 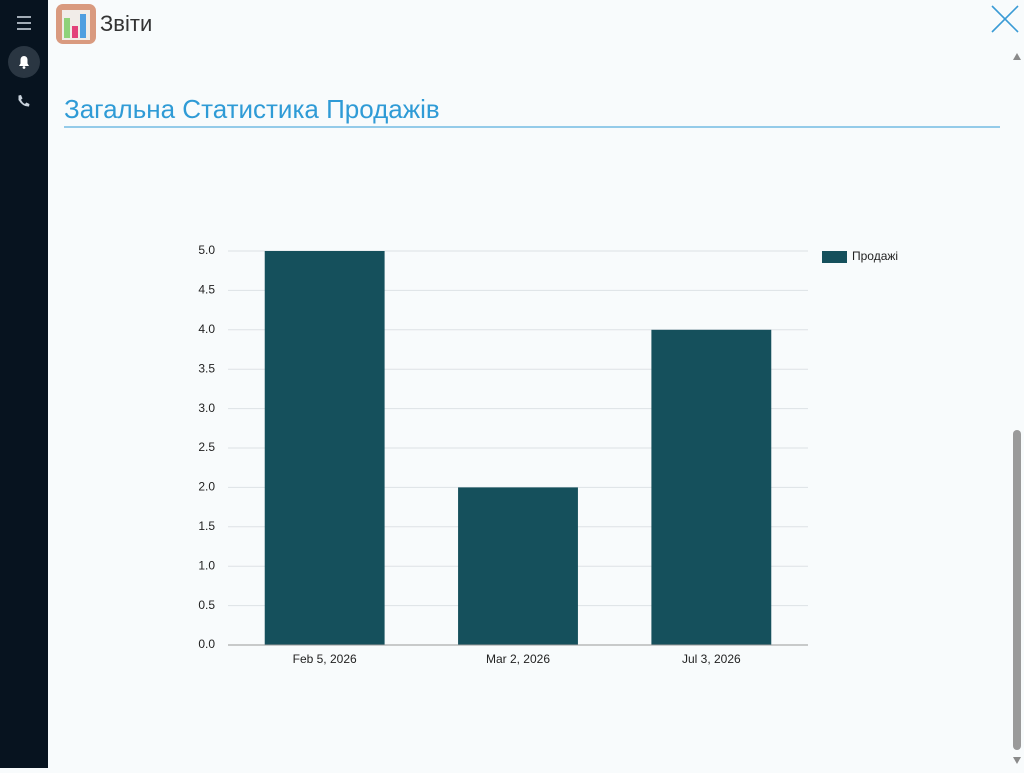 I want to click on legend-label: Продажі, so click(x=875, y=256).